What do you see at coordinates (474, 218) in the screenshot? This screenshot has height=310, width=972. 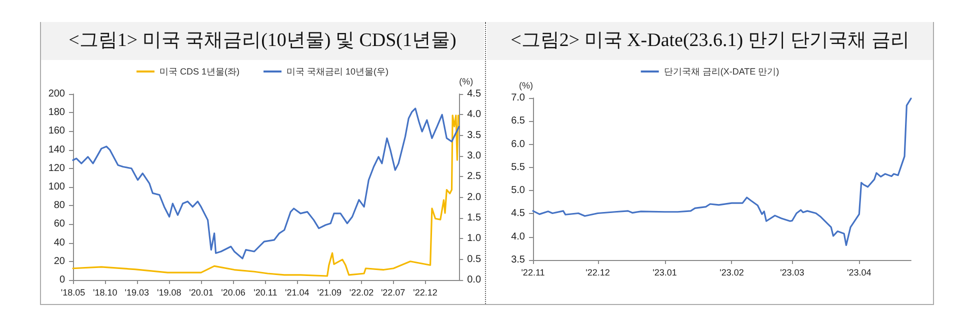 I see `y2-tick-label: 1.5` at bounding box center [474, 218].